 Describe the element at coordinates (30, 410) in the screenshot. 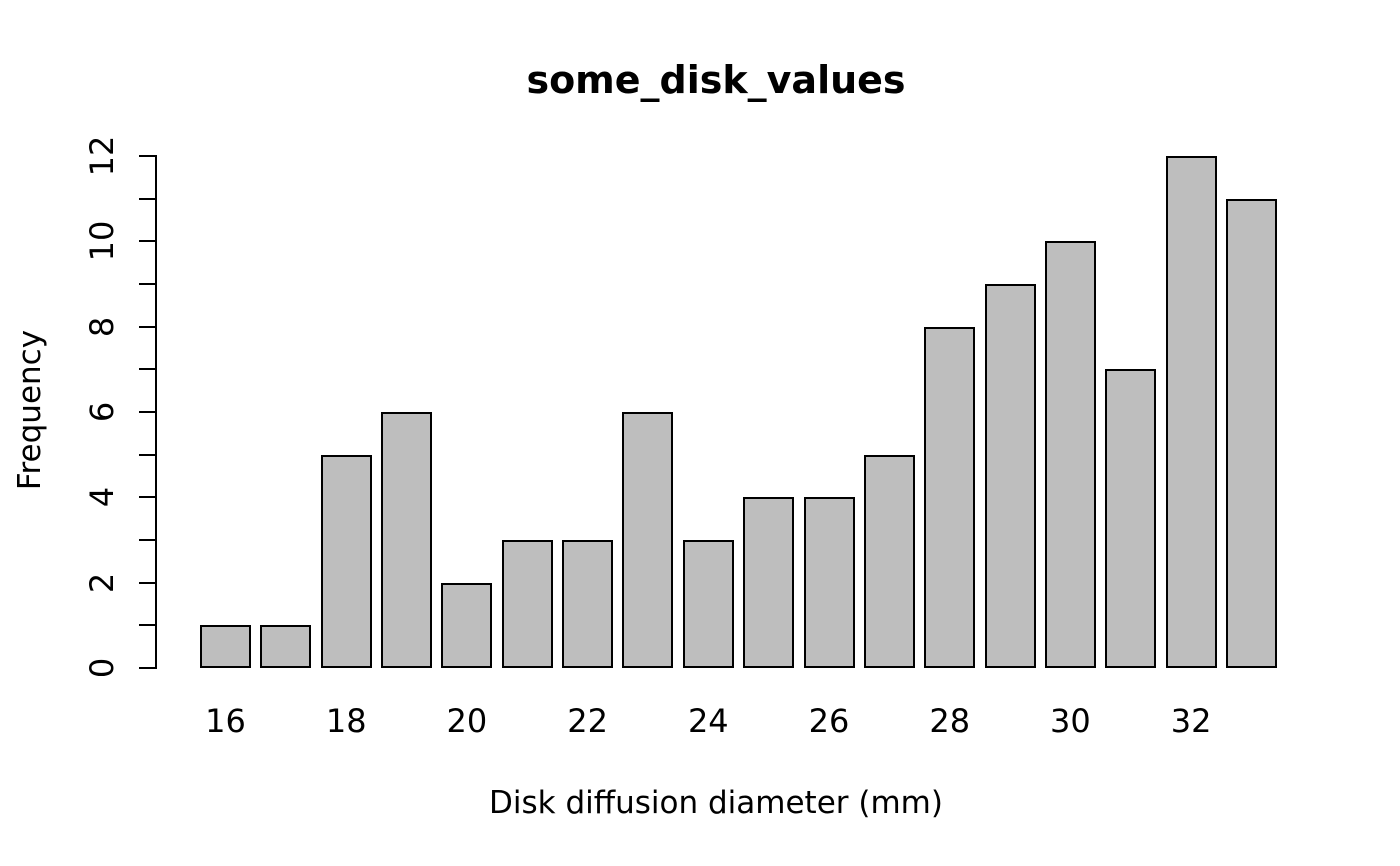

I see `y-axis-title: Frequency` at that location.